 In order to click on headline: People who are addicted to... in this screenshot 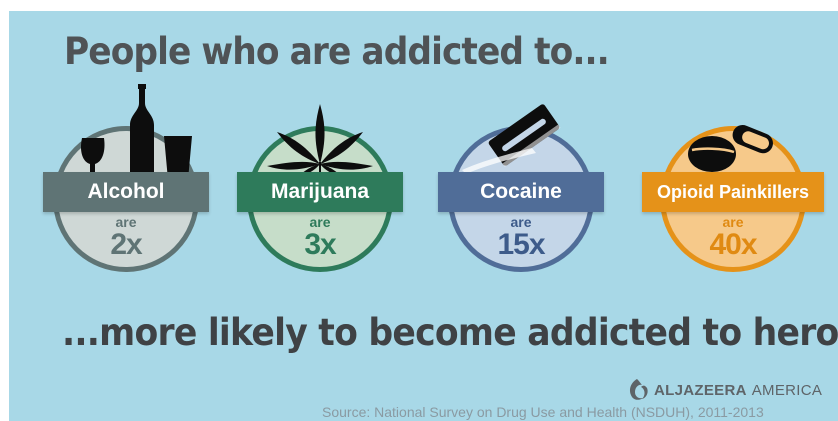, I will do `click(337, 51)`.